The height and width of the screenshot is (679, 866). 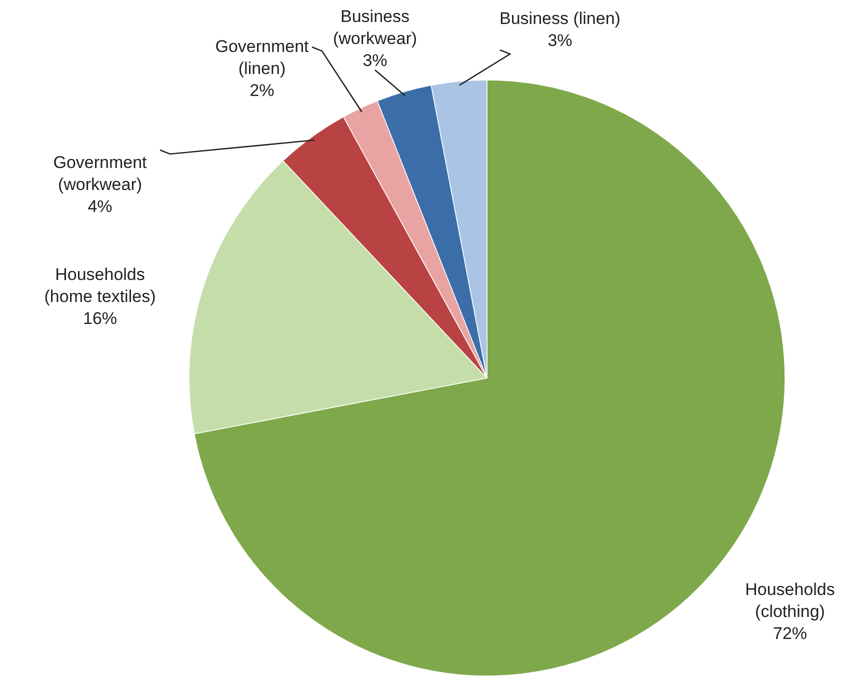 What do you see at coordinates (262, 57) in the screenshot?
I see `slice-label: Government (linen)` at bounding box center [262, 57].